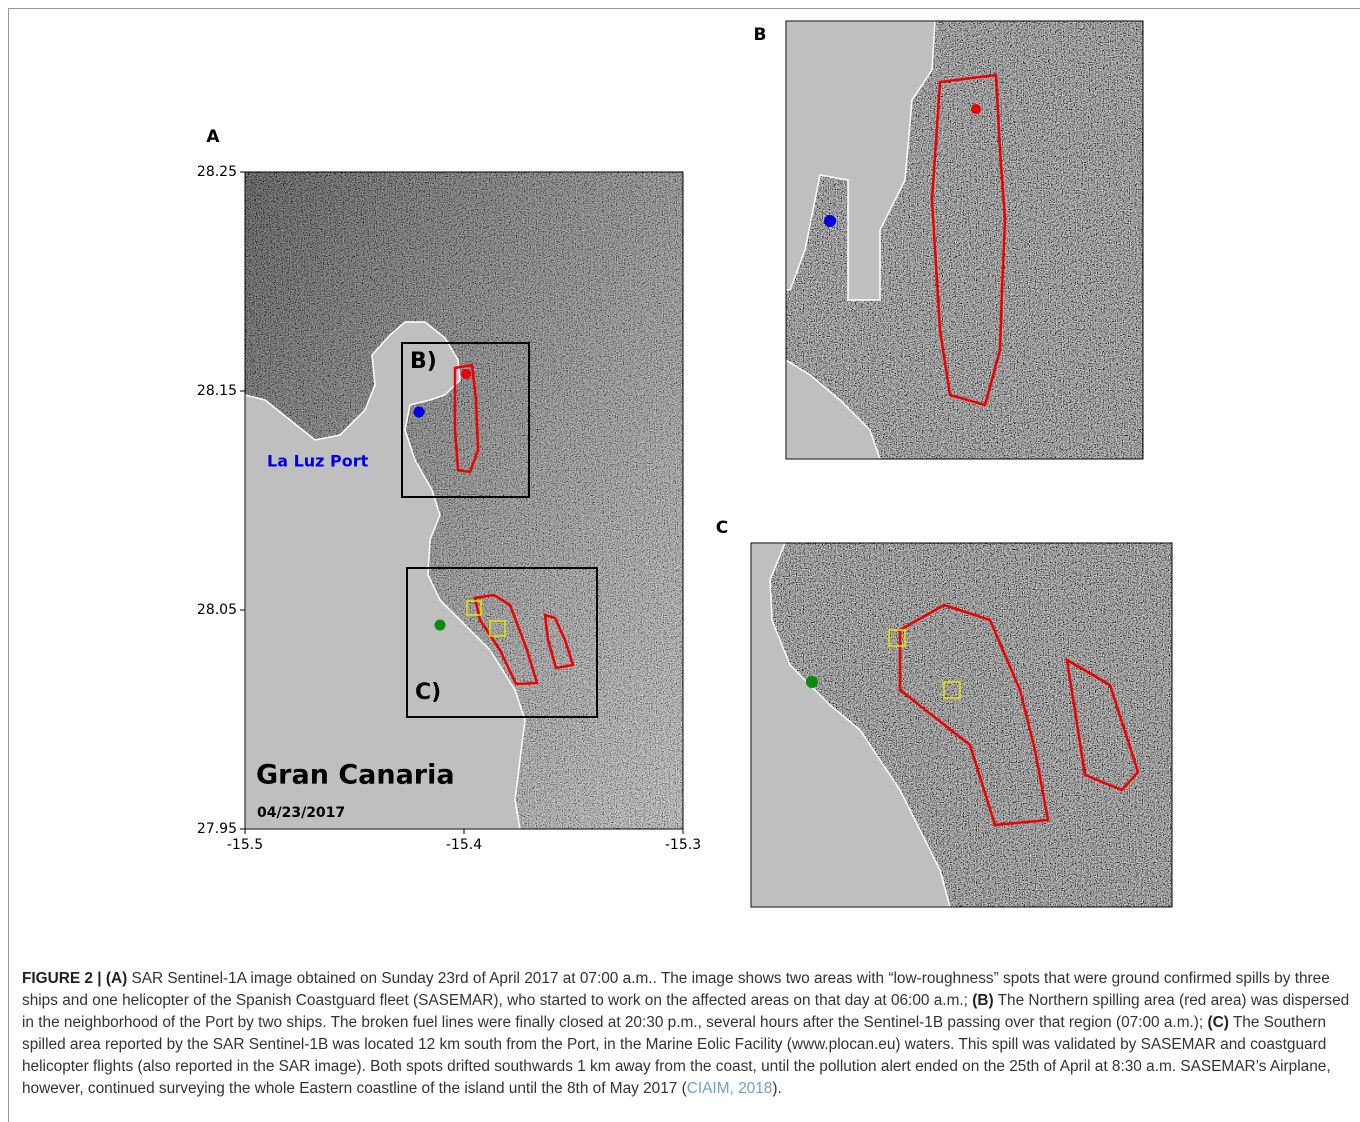 The image size is (1360, 1122). Describe the element at coordinates (217, 172) in the screenshot. I see `y-tick-label: 28.25` at that location.